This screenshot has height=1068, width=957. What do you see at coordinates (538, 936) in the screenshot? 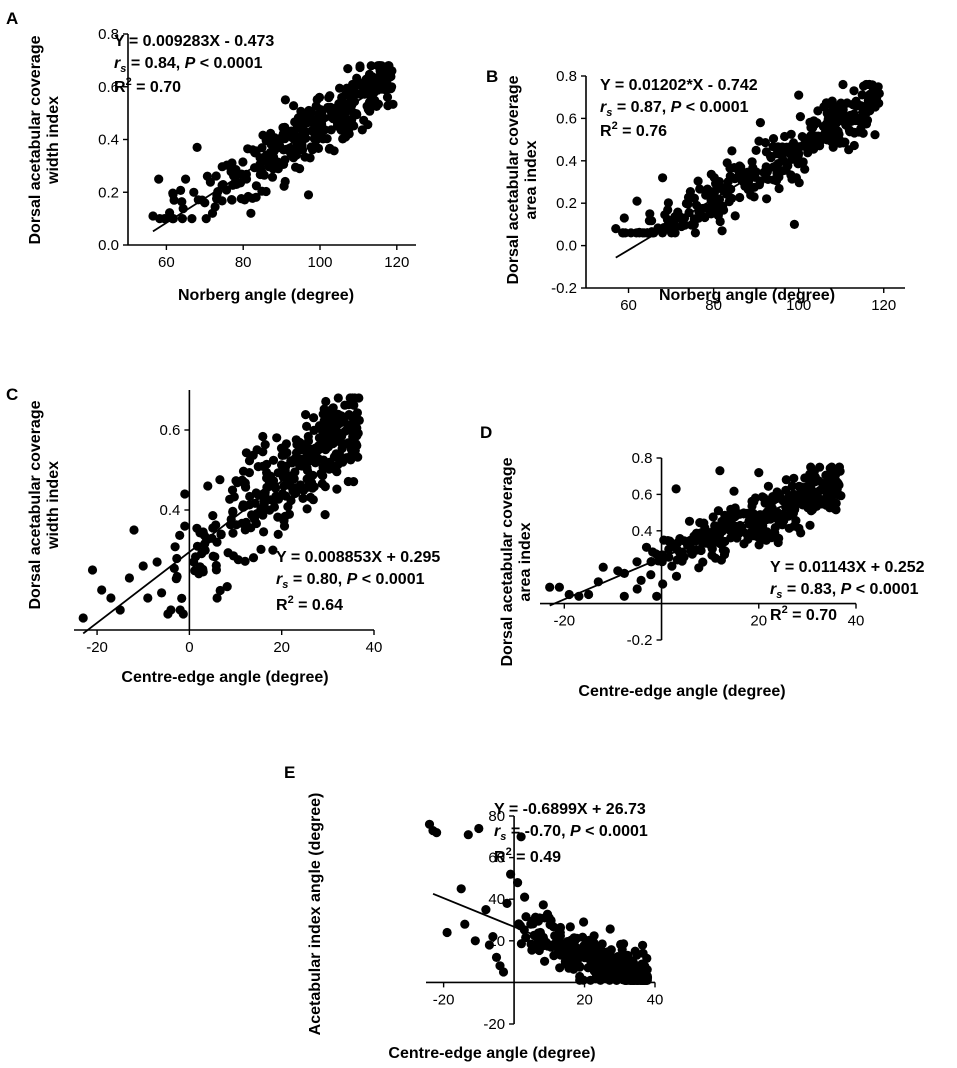
I see `panel-e-regression-line` at bounding box center [538, 936].